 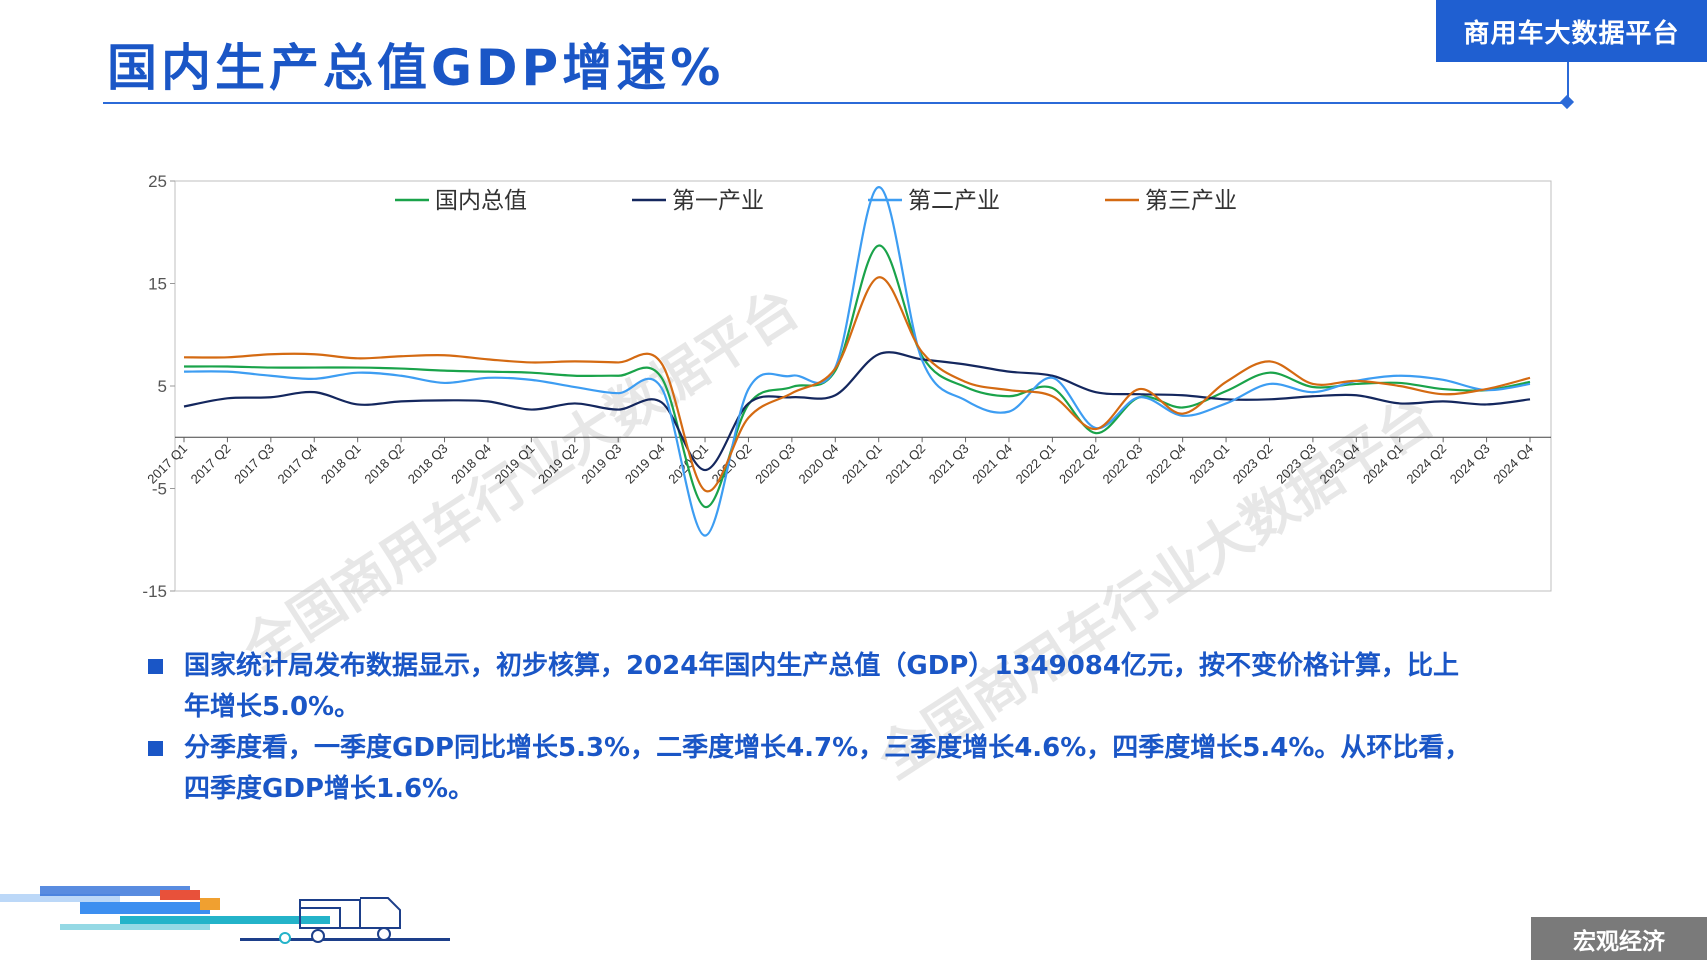 I want to click on x-tick-label: 2022 Q4, so click(x=1166, y=464).